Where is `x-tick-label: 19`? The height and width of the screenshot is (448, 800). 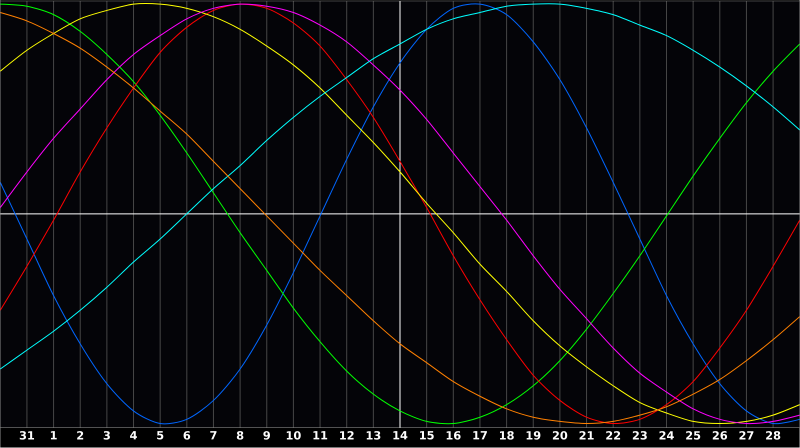 x-tick-label: 19 is located at coordinates (533, 435).